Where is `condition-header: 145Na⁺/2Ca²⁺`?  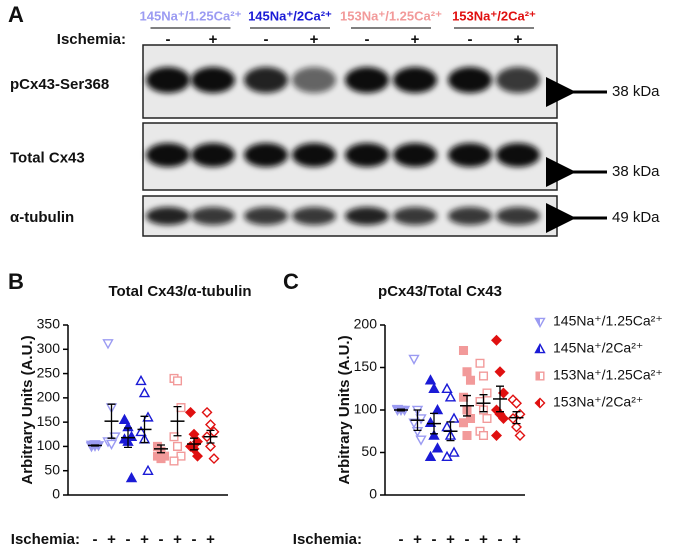 condition-header: 145Na⁺/2Ca²⁺ is located at coordinates (290, 15).